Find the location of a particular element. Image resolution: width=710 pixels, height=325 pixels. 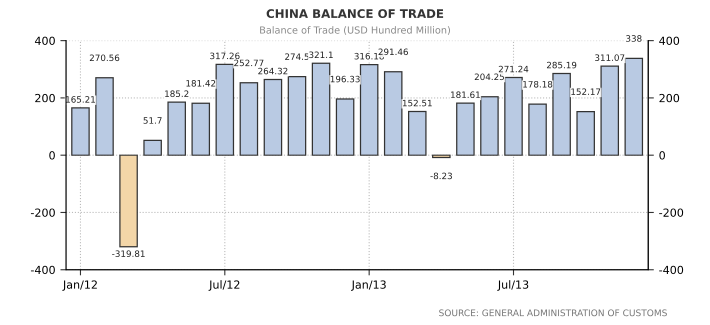

y-tick-label: 0 is located at coordinates (52, 155).